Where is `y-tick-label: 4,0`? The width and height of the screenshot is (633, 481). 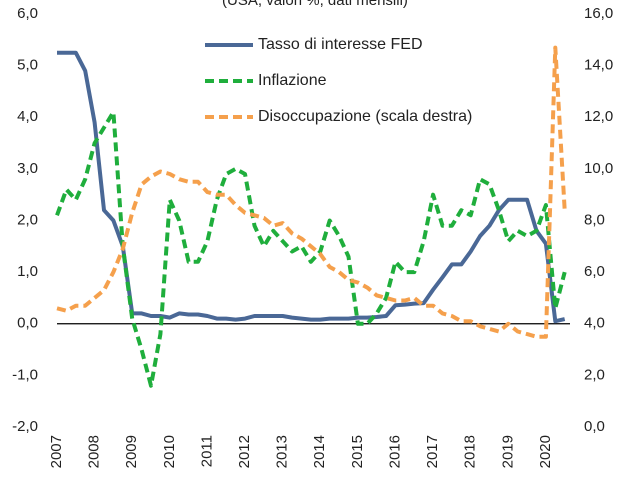 y-tick-label: 4,0 is located at coordinates (27, 116).